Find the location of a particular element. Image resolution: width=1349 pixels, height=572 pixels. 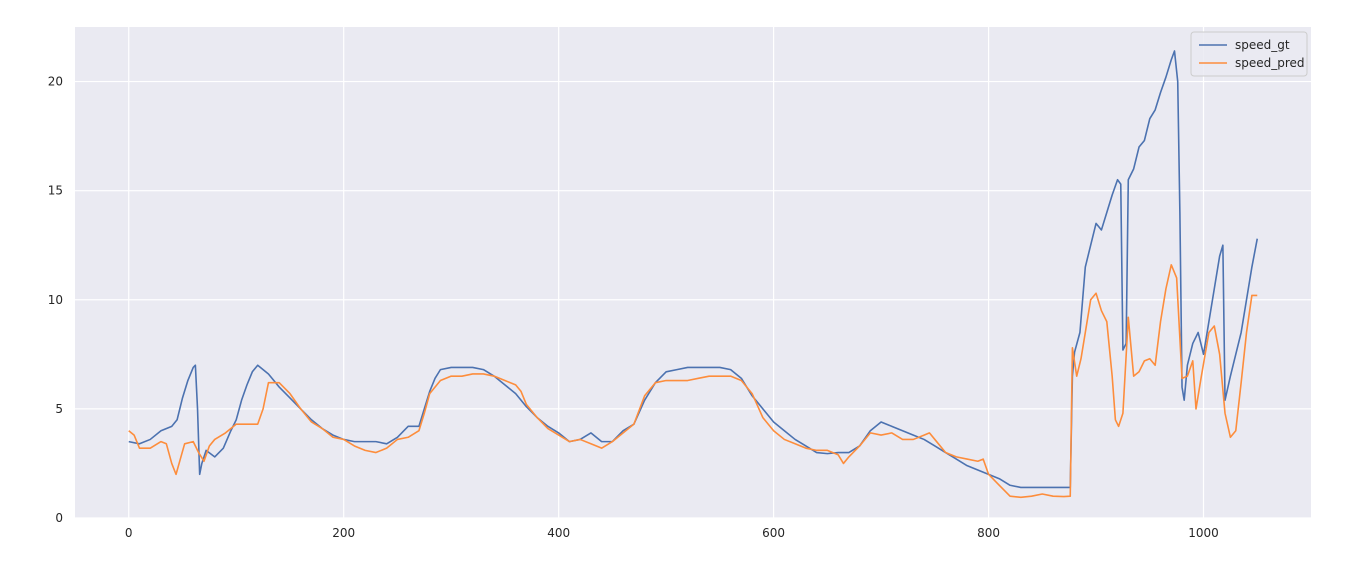

y-axis-ticks: 0 5 10 15 20 is located at coordinates (55, 300).